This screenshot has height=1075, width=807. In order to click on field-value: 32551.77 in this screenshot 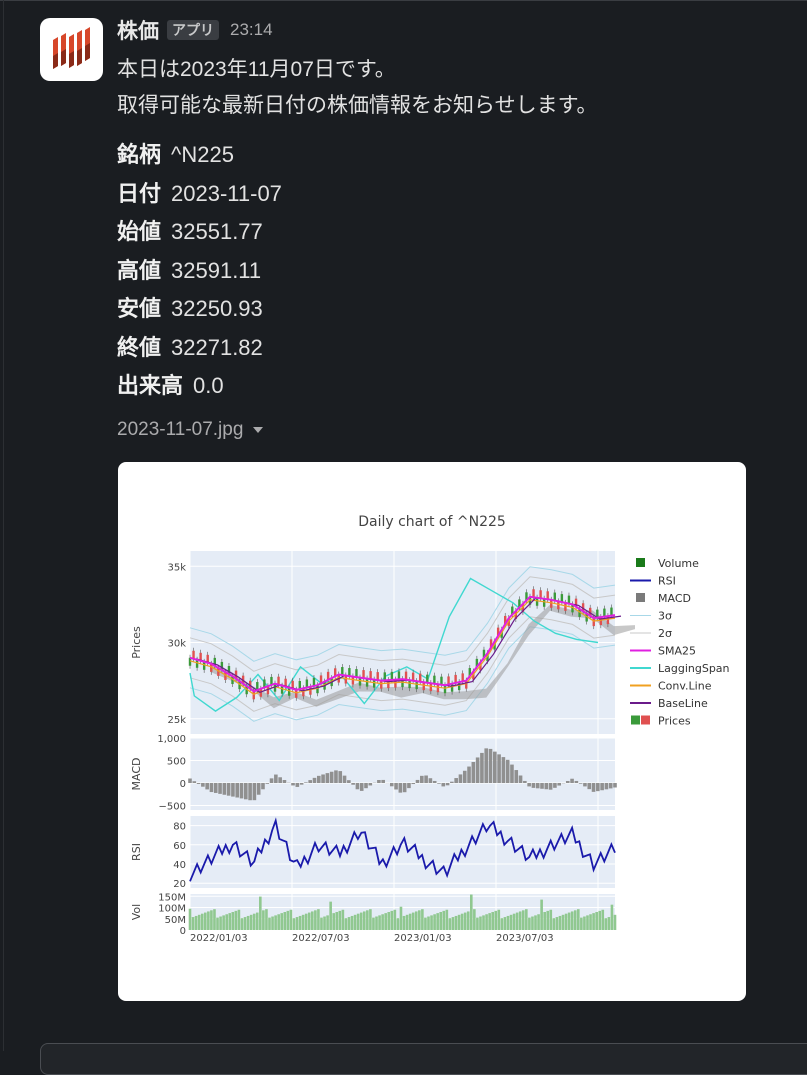, I will do `click(217, 231)`.